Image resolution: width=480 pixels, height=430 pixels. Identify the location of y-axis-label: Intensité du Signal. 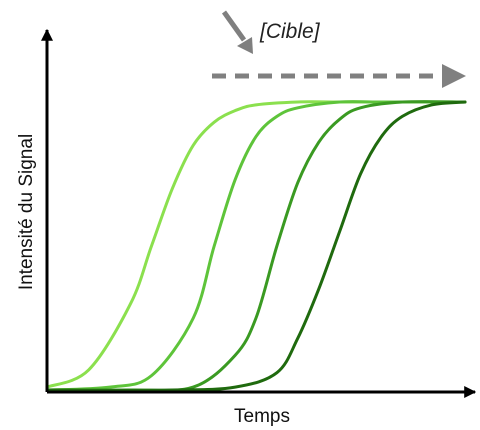
(26, 212).